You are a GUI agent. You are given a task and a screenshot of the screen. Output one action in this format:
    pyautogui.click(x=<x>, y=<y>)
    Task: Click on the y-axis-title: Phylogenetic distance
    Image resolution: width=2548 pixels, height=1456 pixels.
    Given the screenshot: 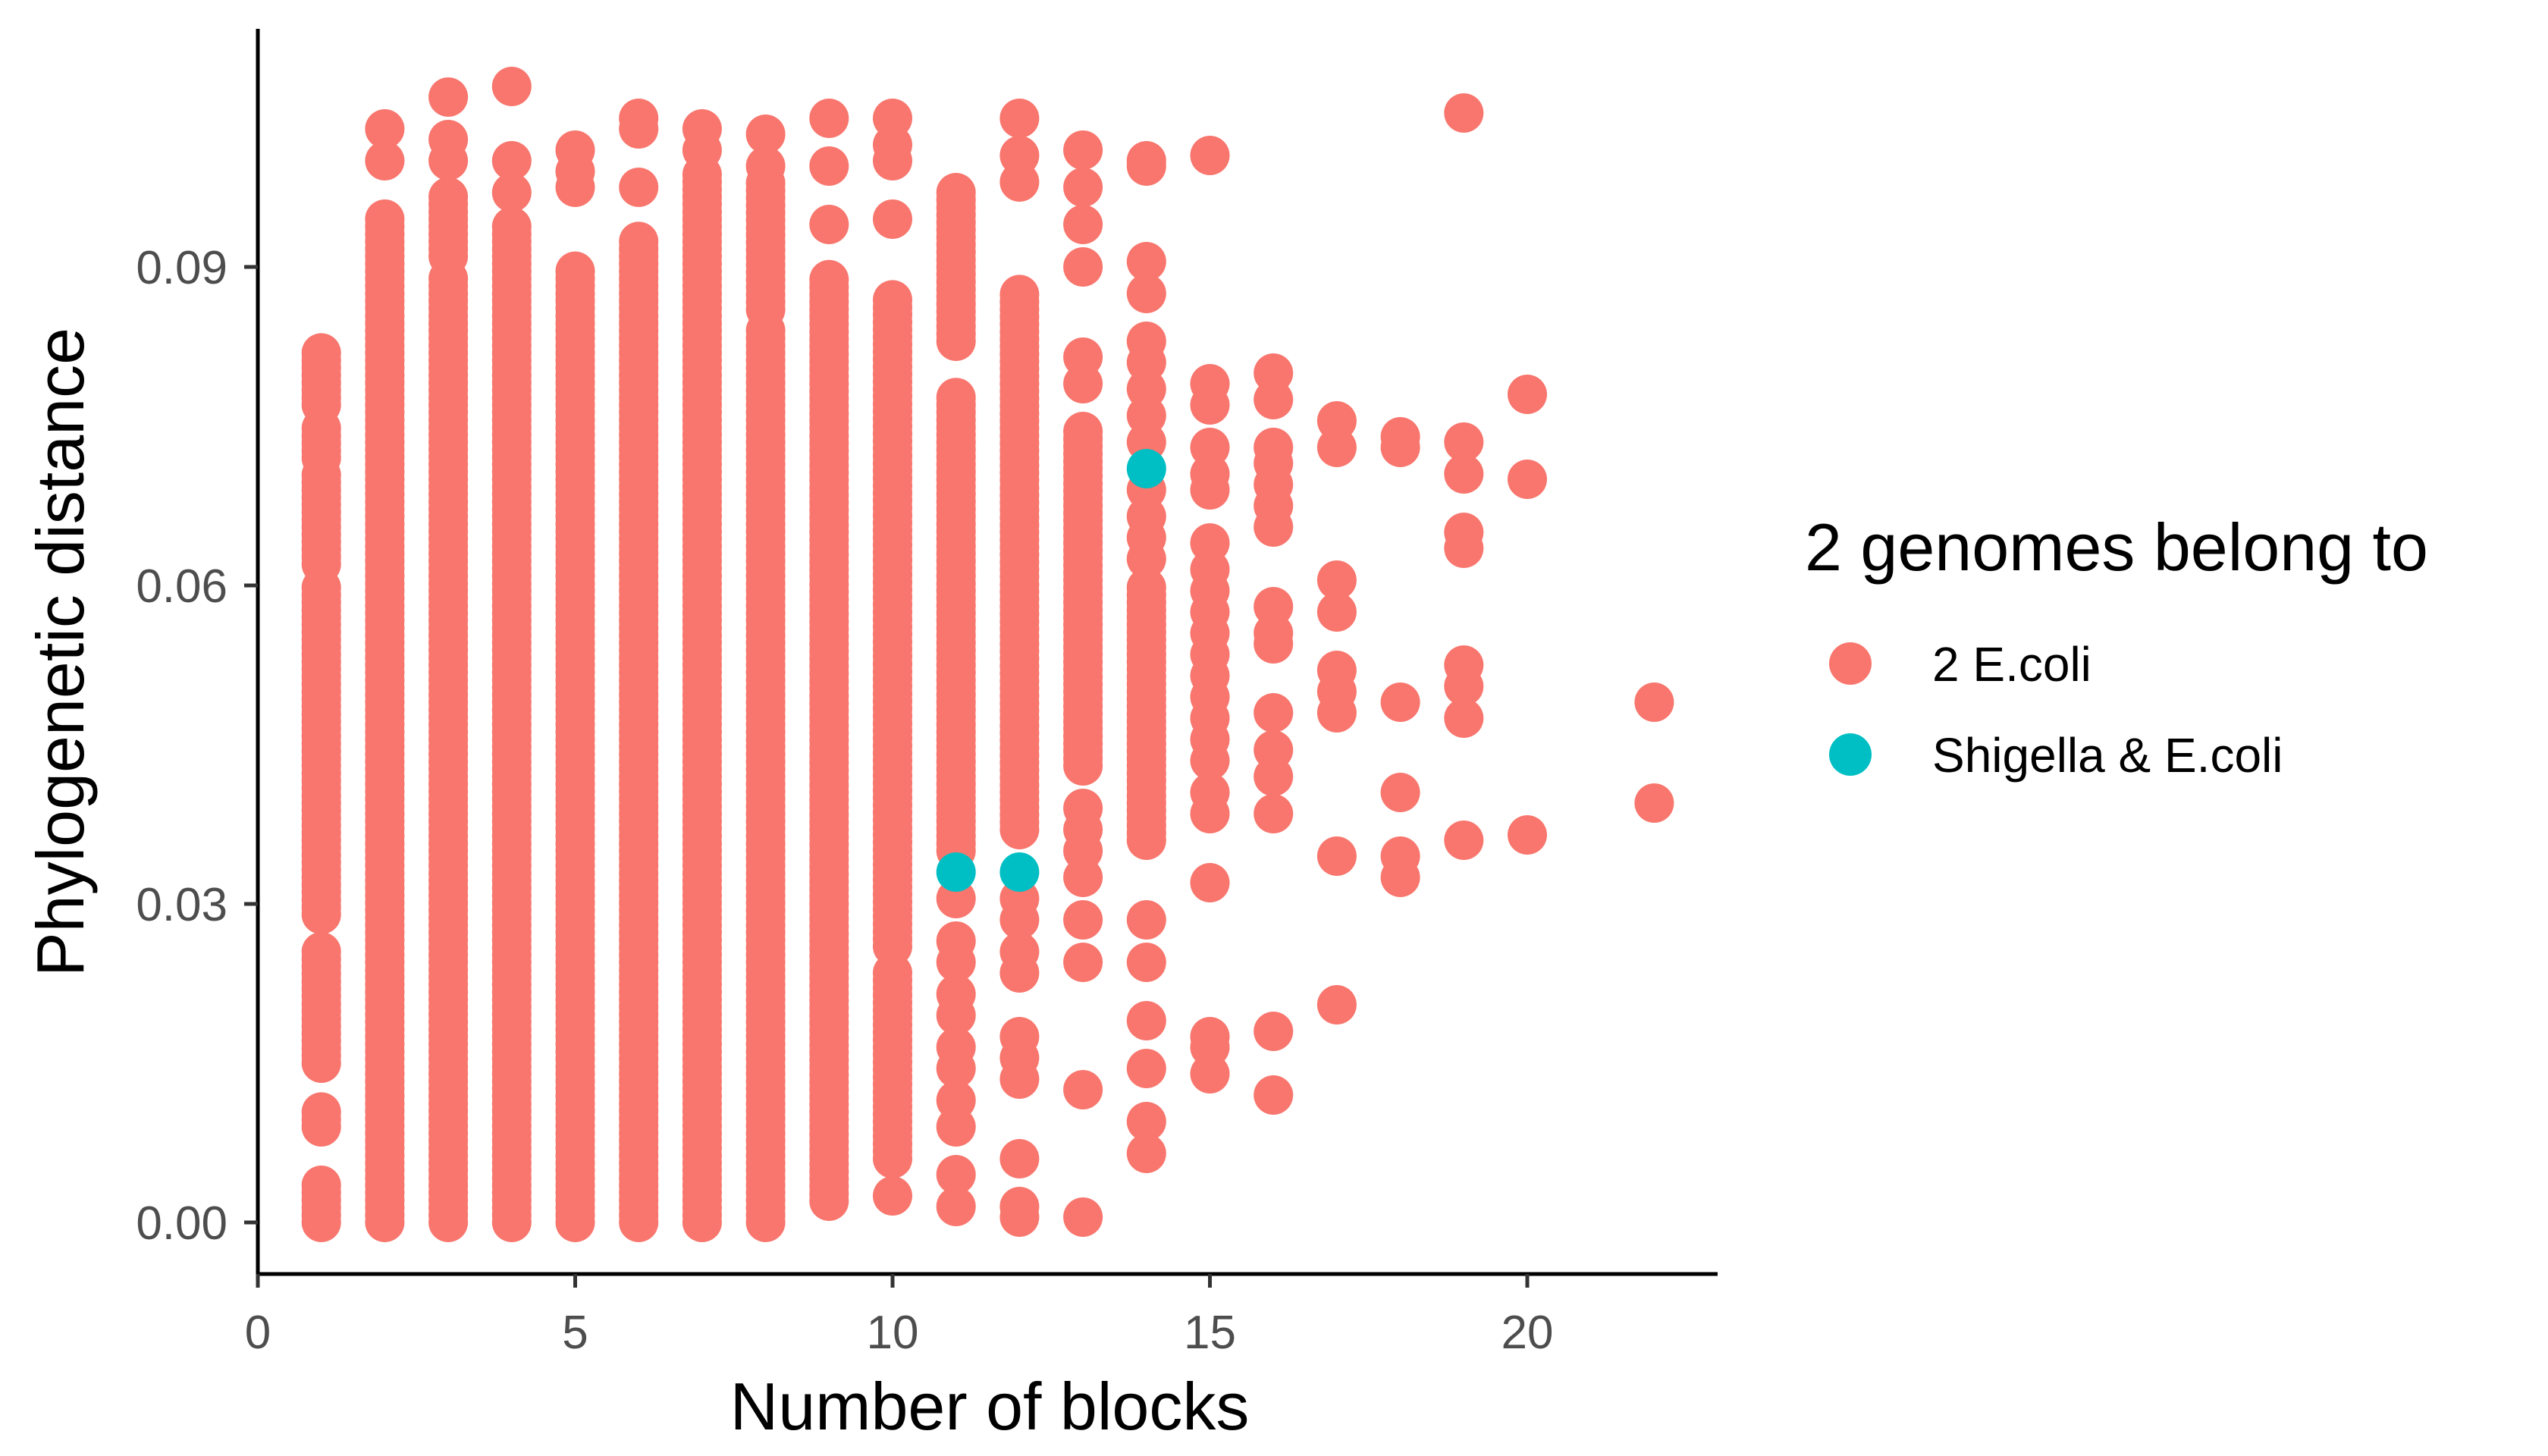 What is the action you would take?
    pyautogui.click(x=60, y=652)
    